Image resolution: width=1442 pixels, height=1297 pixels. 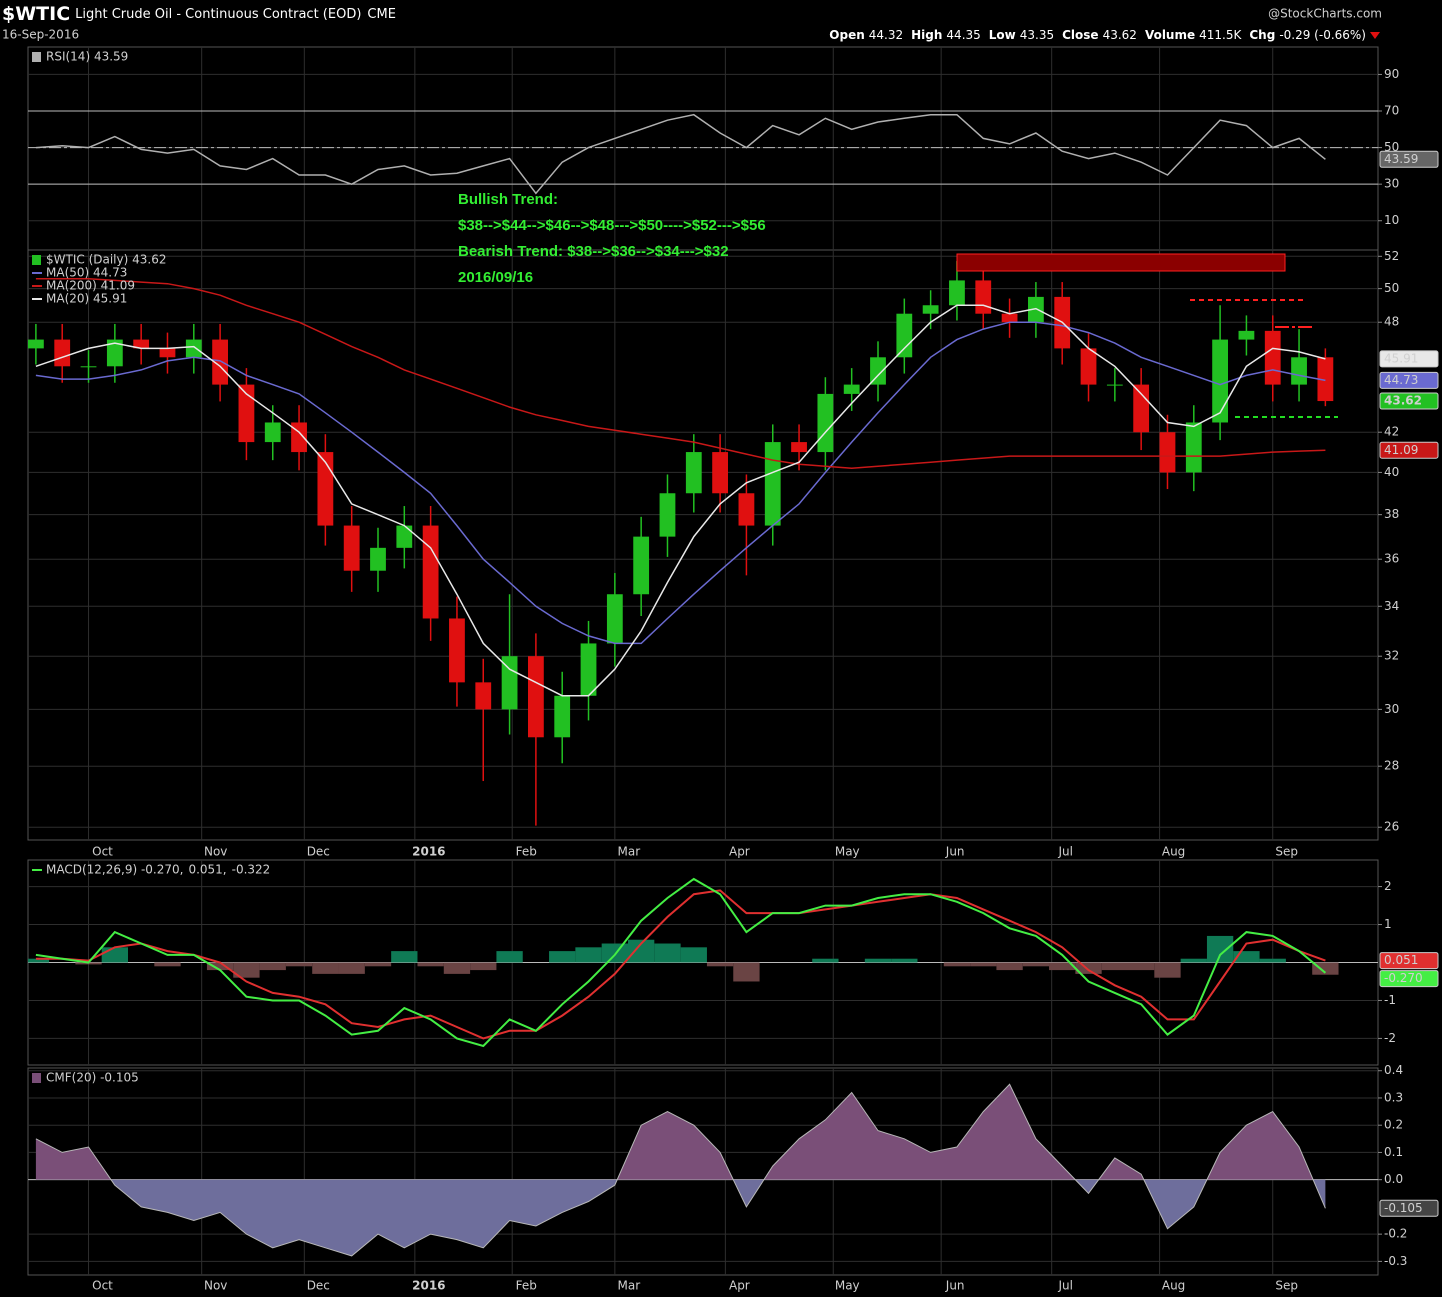 I want to click on y-tick-label: 32, so click(x=1391, y=656).